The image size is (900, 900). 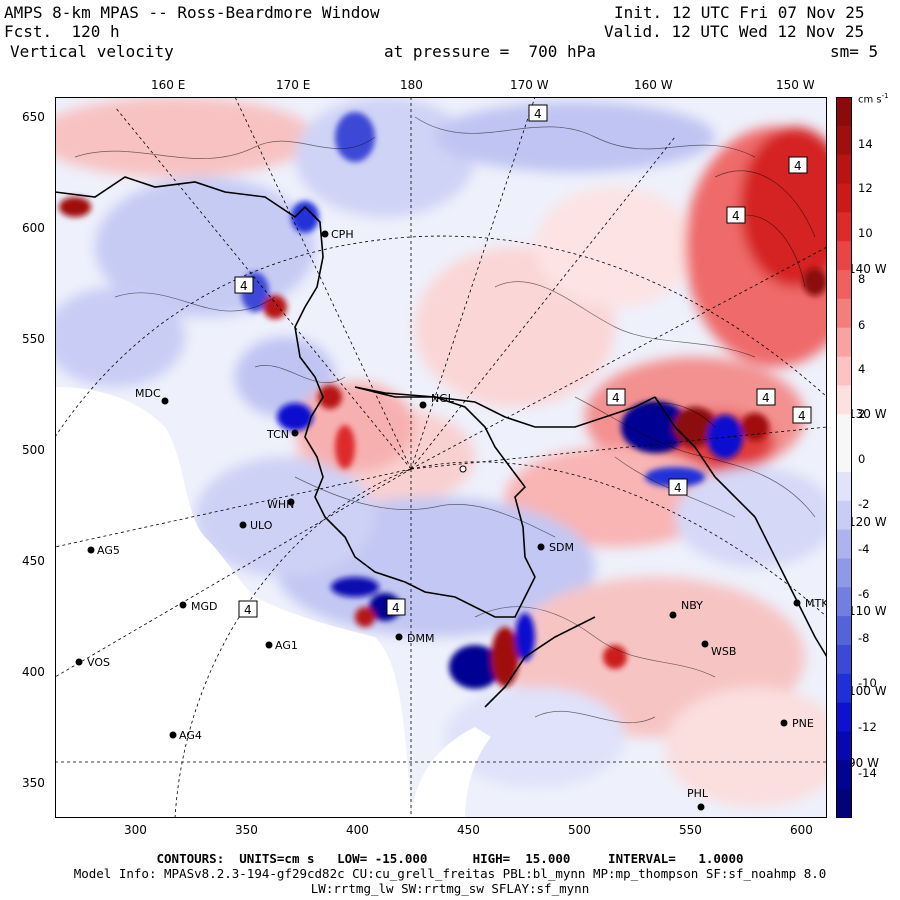 What do you see at coordinates (638, 12) in the screenshot?
I see `init-label: Init.` at bounding box center [638, 12].